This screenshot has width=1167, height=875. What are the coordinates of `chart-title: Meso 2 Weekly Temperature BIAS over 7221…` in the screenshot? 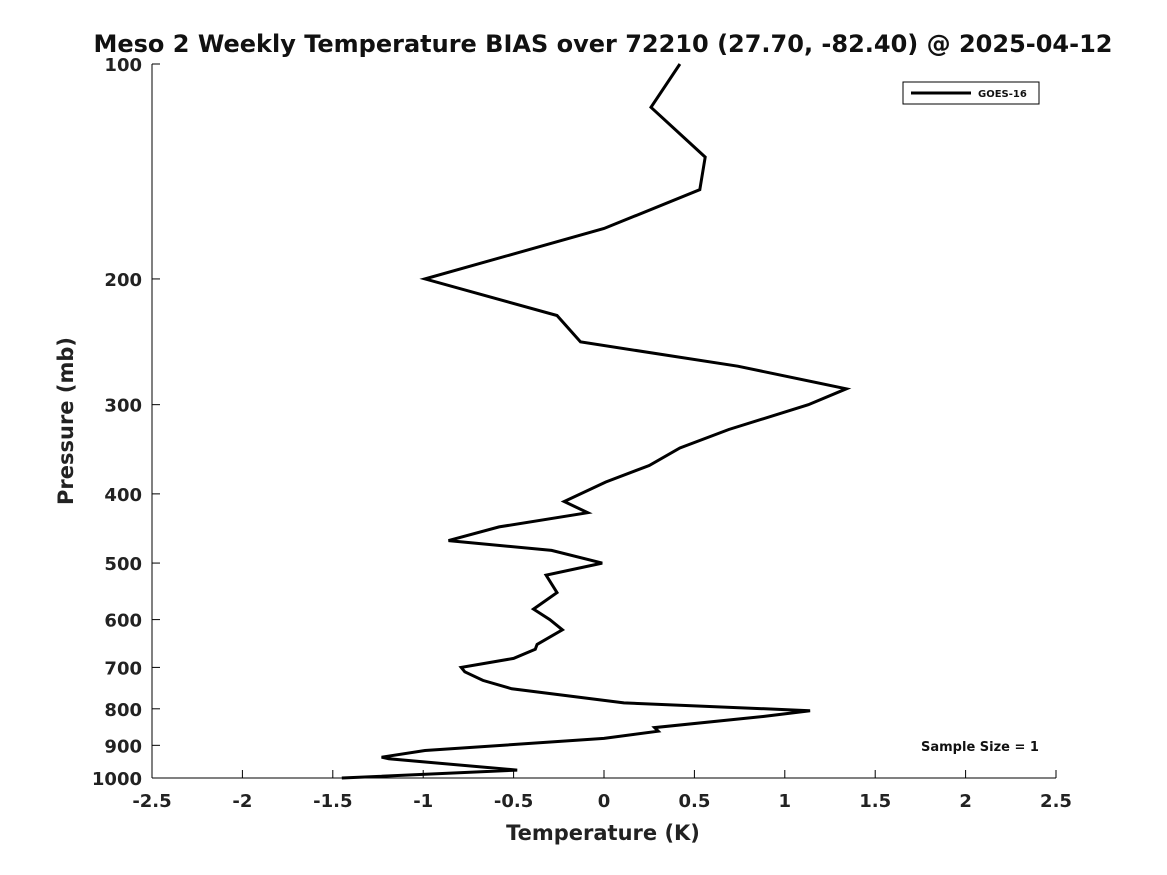 It's located at (602, 44).